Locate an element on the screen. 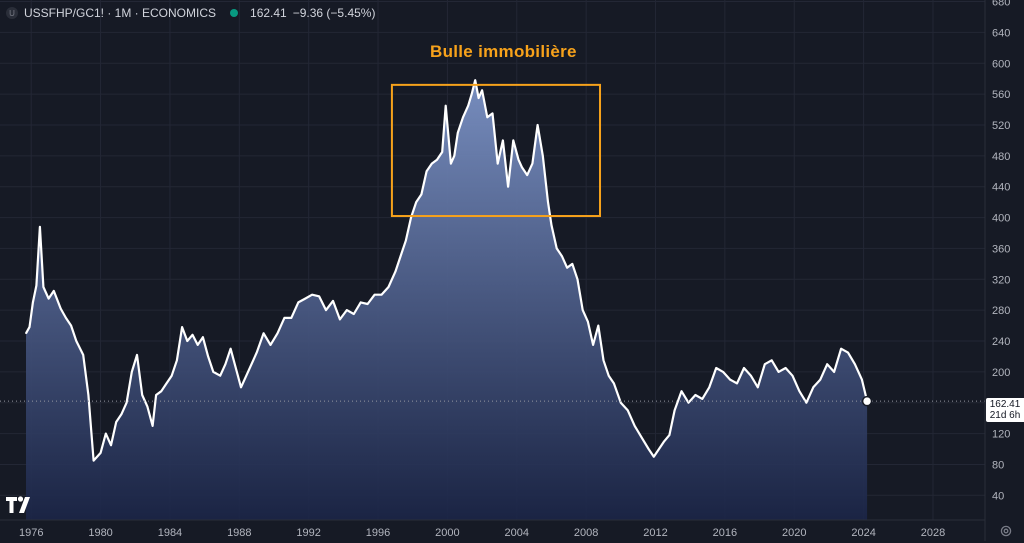 Image resolution: width=1024 pixels, height=543 pixels. price-tag: 162.41 21d 6h is located at coordinates (1005, 410).